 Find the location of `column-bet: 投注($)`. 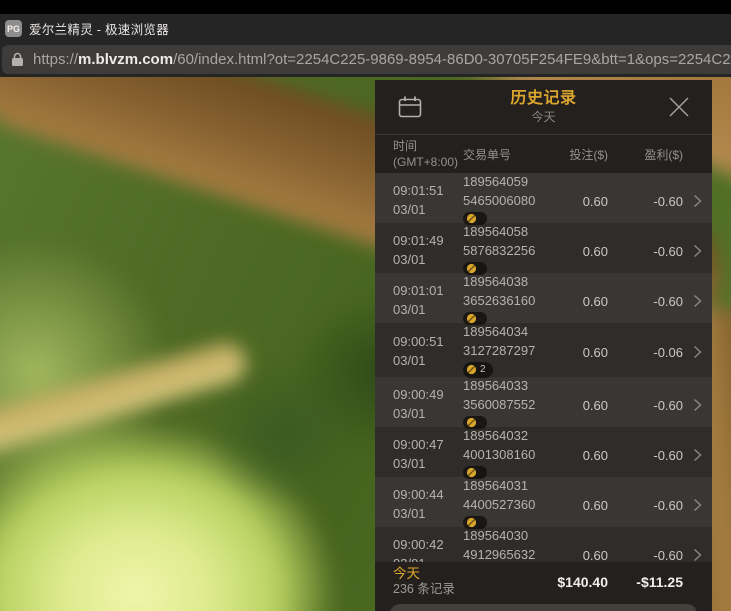

column-bet: 投注($) is located at coordinates (588, 154).